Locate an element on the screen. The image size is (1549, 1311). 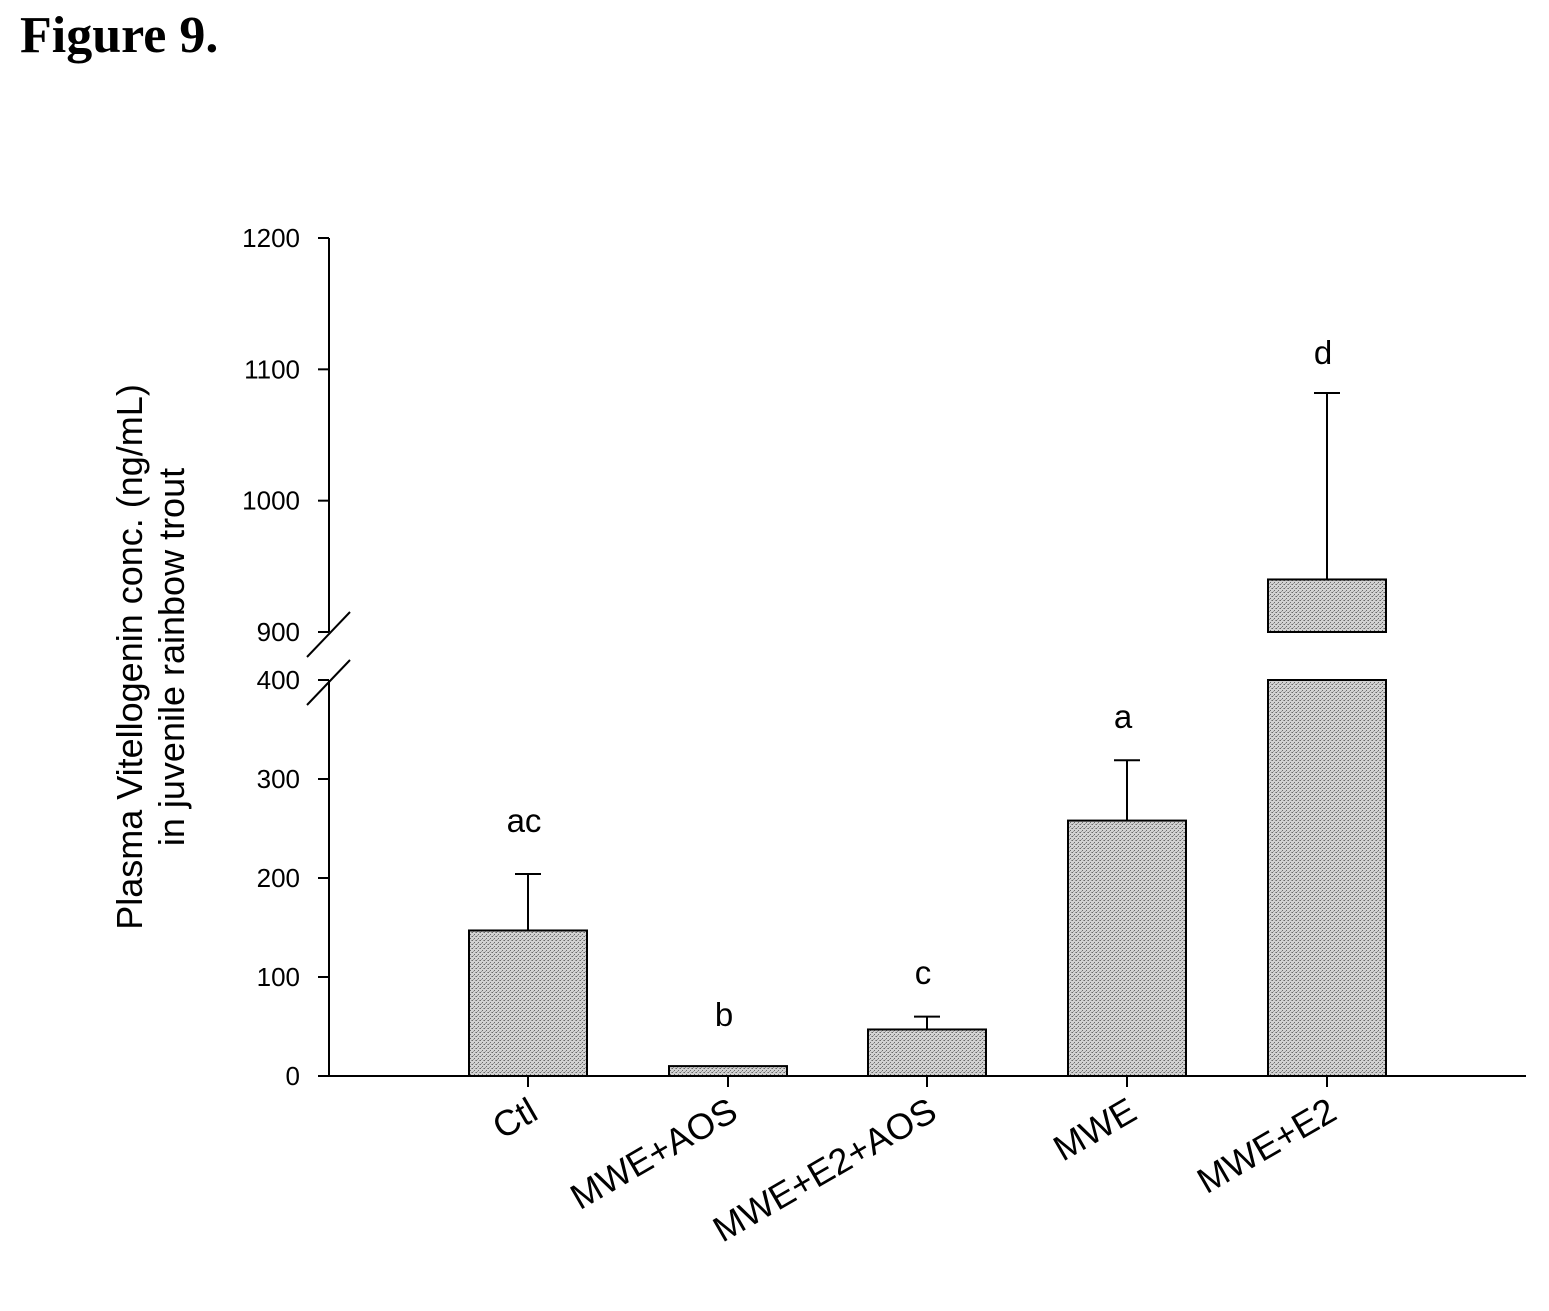
y-tick-label: 100 is located at coordinates (278, 977).